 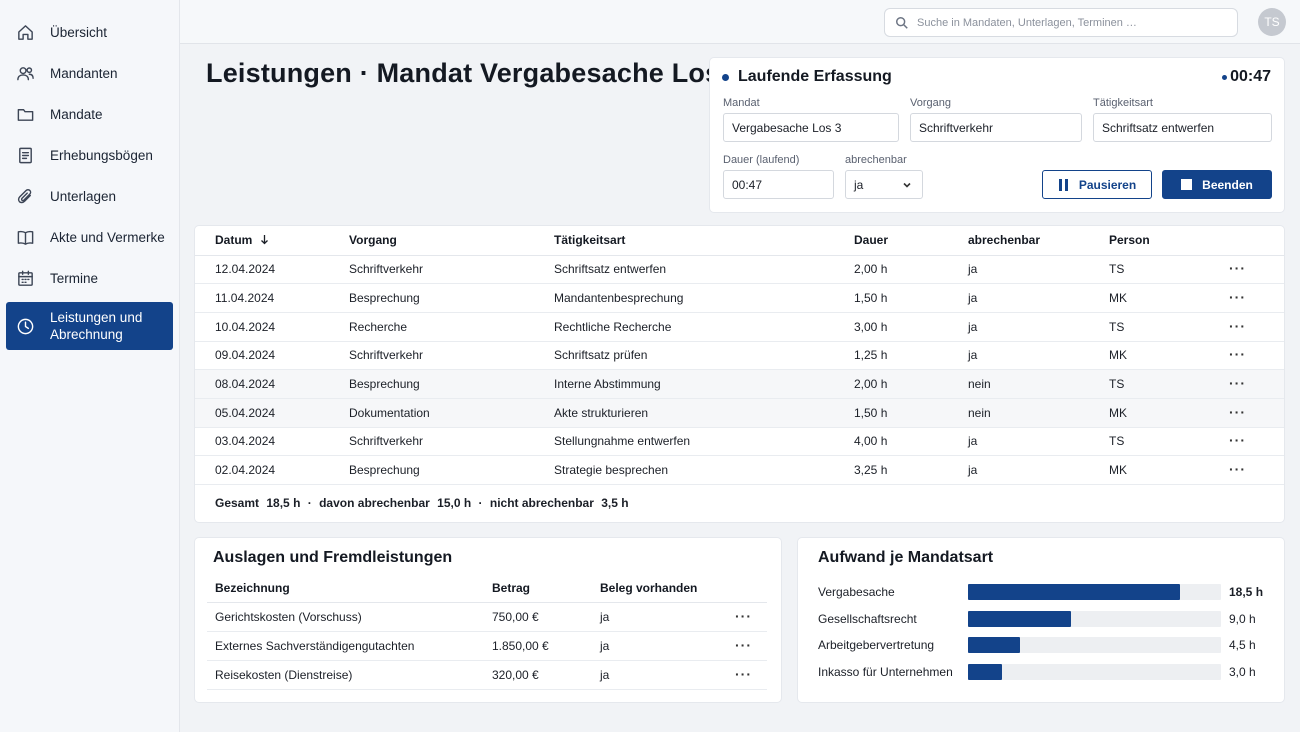 What do you see at coordinates (704, 298) in the screenshot?
I see `cell-taetigkeit: Mandantenbesprechung` at bounding box center [704, 298].